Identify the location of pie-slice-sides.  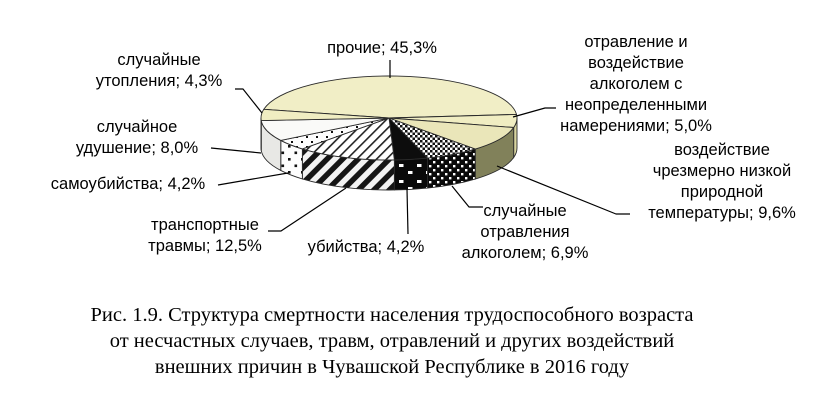
(389, 154).